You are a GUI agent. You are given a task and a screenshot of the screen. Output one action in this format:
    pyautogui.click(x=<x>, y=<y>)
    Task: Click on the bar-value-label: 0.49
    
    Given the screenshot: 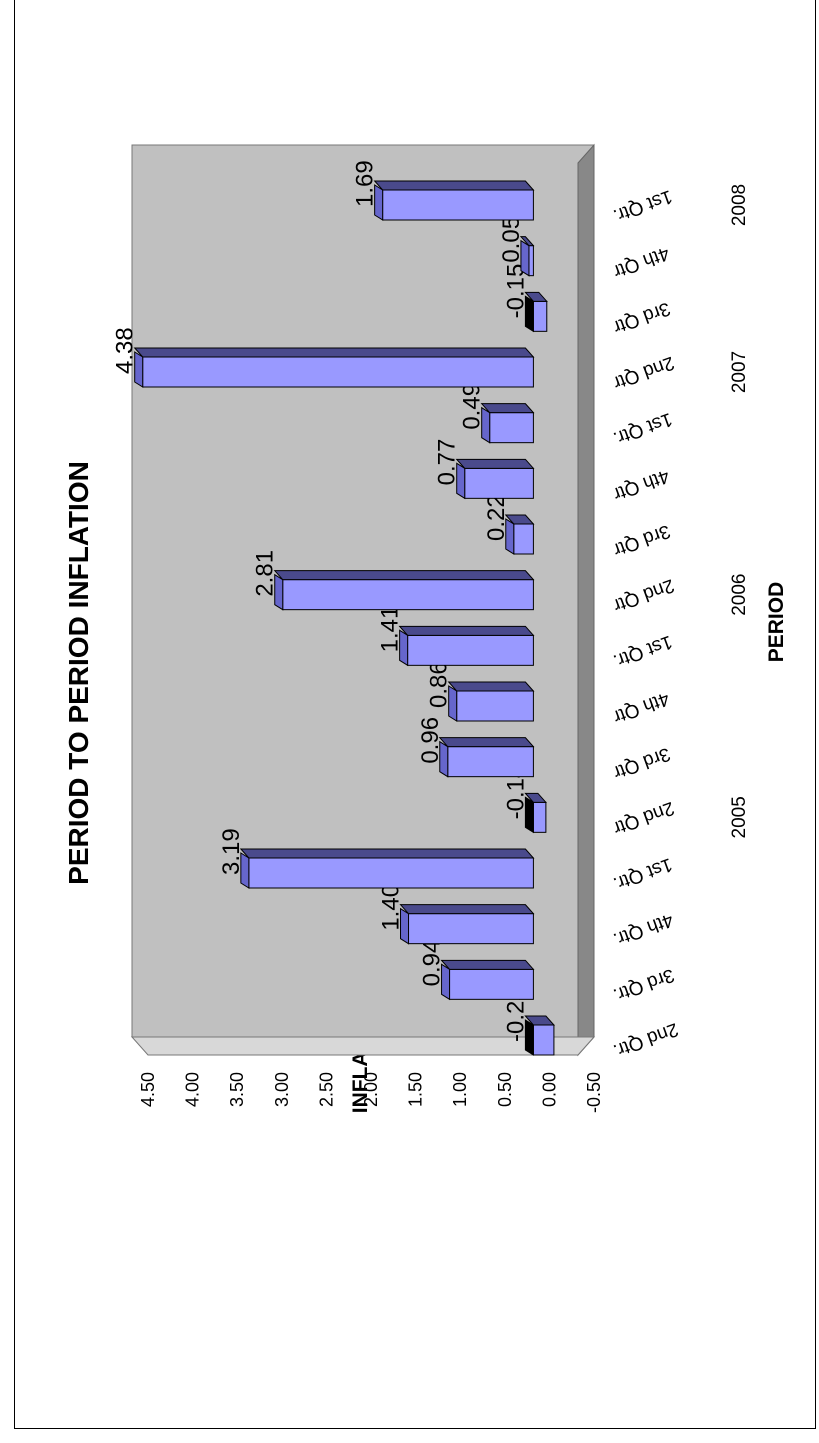 What is the action you would take?
    pyautogui.click(x=472, y=406)
    